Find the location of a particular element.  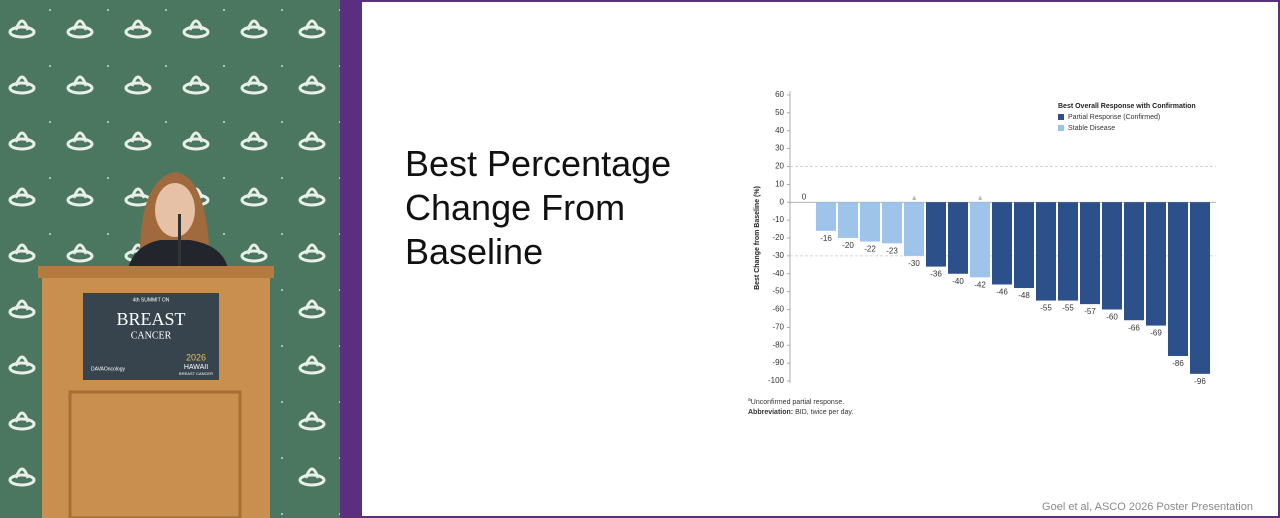

value-label: -46 is located at coordinates (1002, 292).